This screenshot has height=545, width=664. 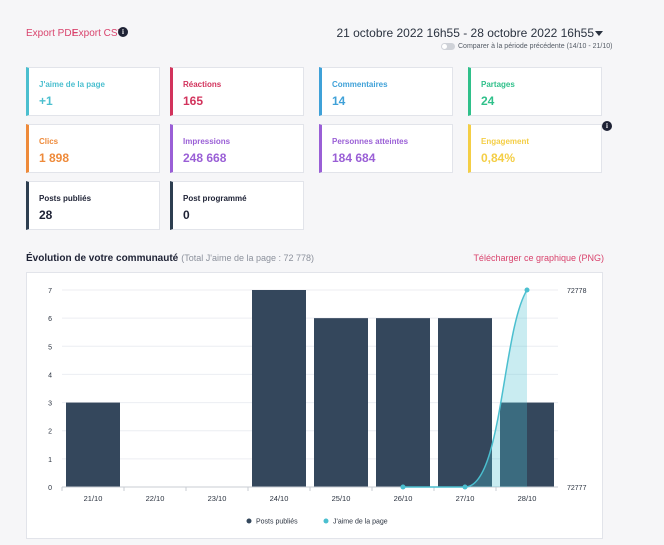 I want to click on community-title: Évolution de votre communauté, so click(x=102, y=258).